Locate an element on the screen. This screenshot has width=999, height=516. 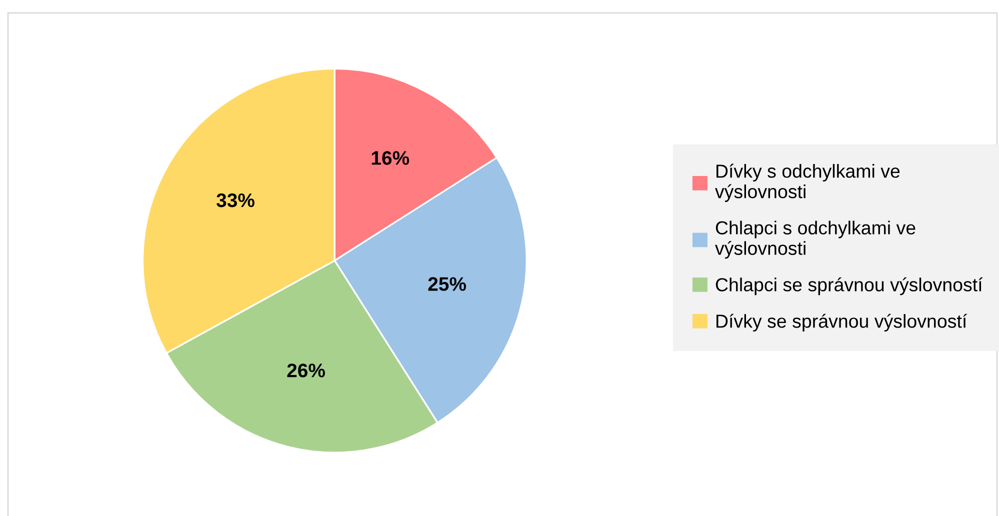
legend-label: Chlapci s odchylkami ve výslovnosti is located at coordinates (815, 239).